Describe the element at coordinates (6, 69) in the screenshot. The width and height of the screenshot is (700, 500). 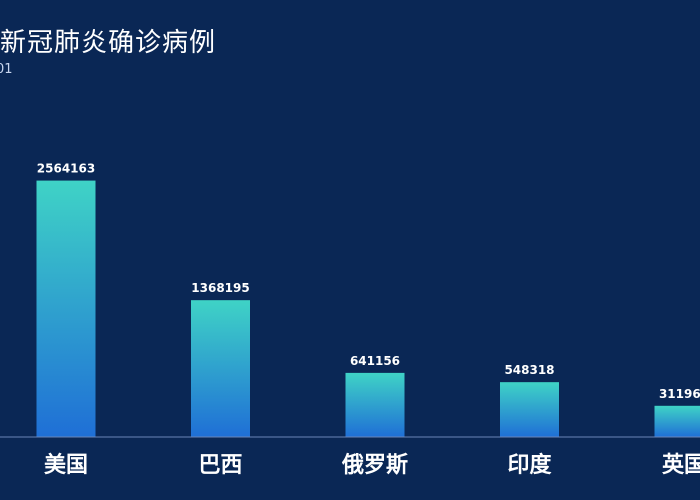
I see `chart-subtitle: 01` at that location.